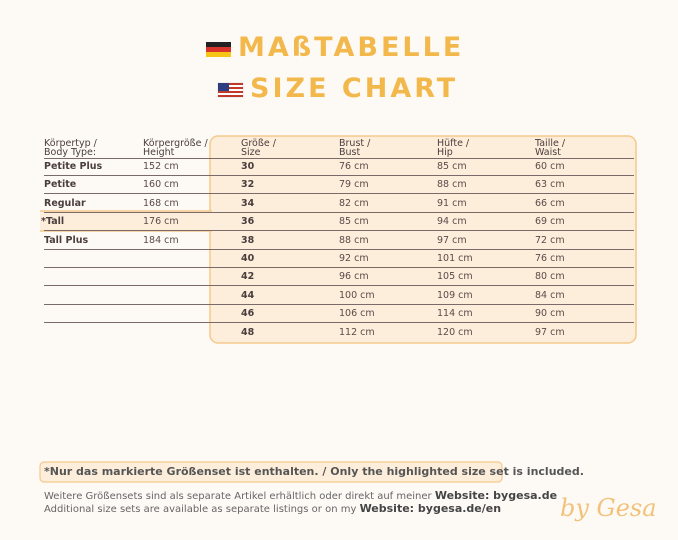  What do you see at coordinates (496, 495) in the screenshot?
I see `footer-link: Website: bygesa.de` at bounding box center [496, 495].